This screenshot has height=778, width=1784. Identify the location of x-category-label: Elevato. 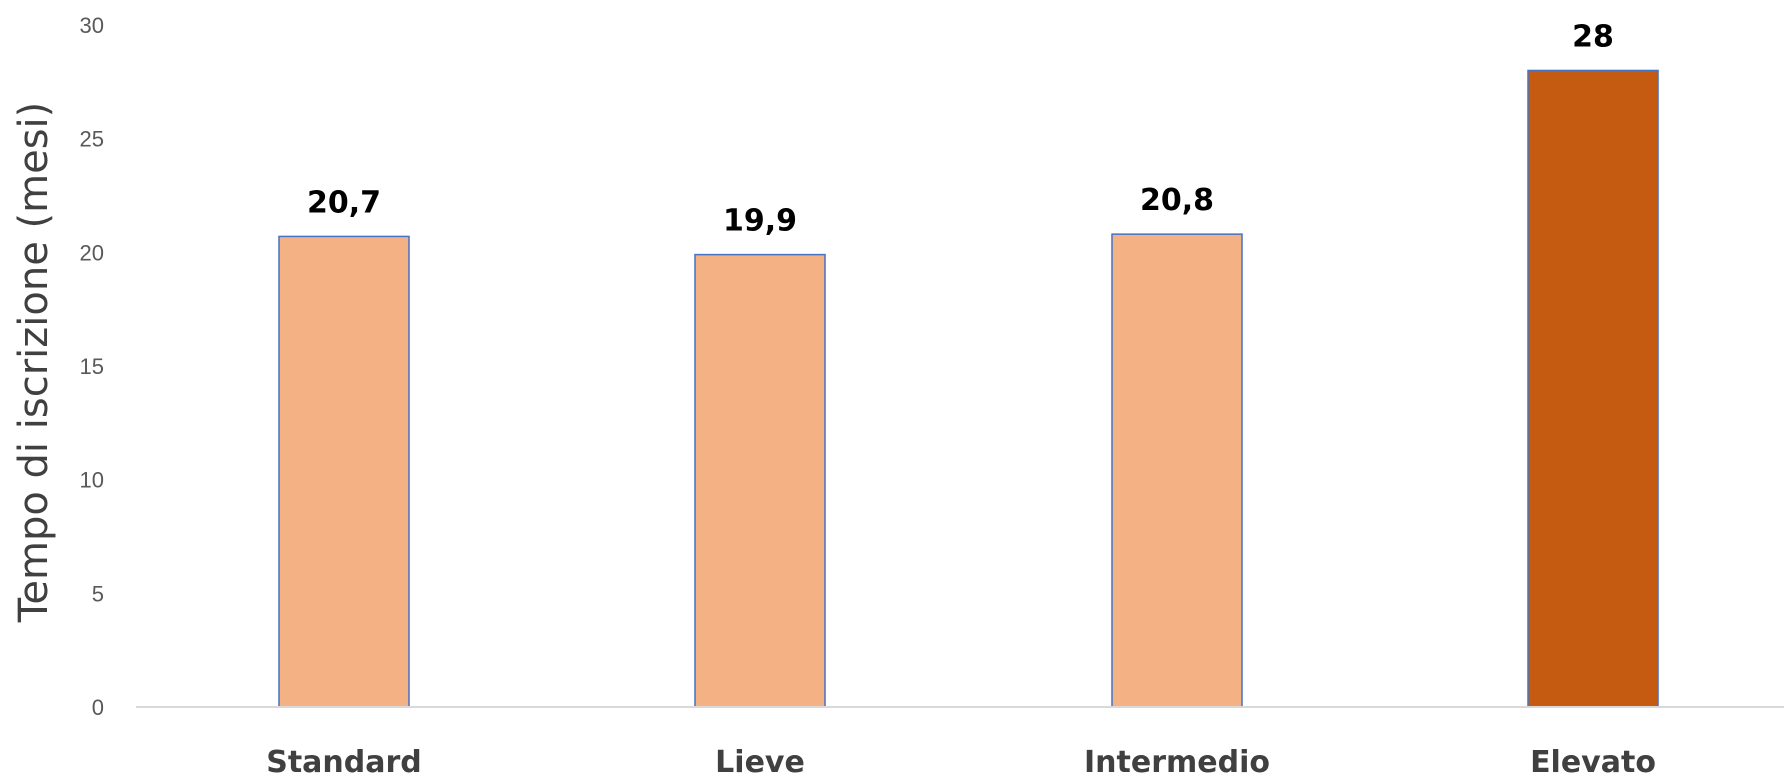
(1593, 761).